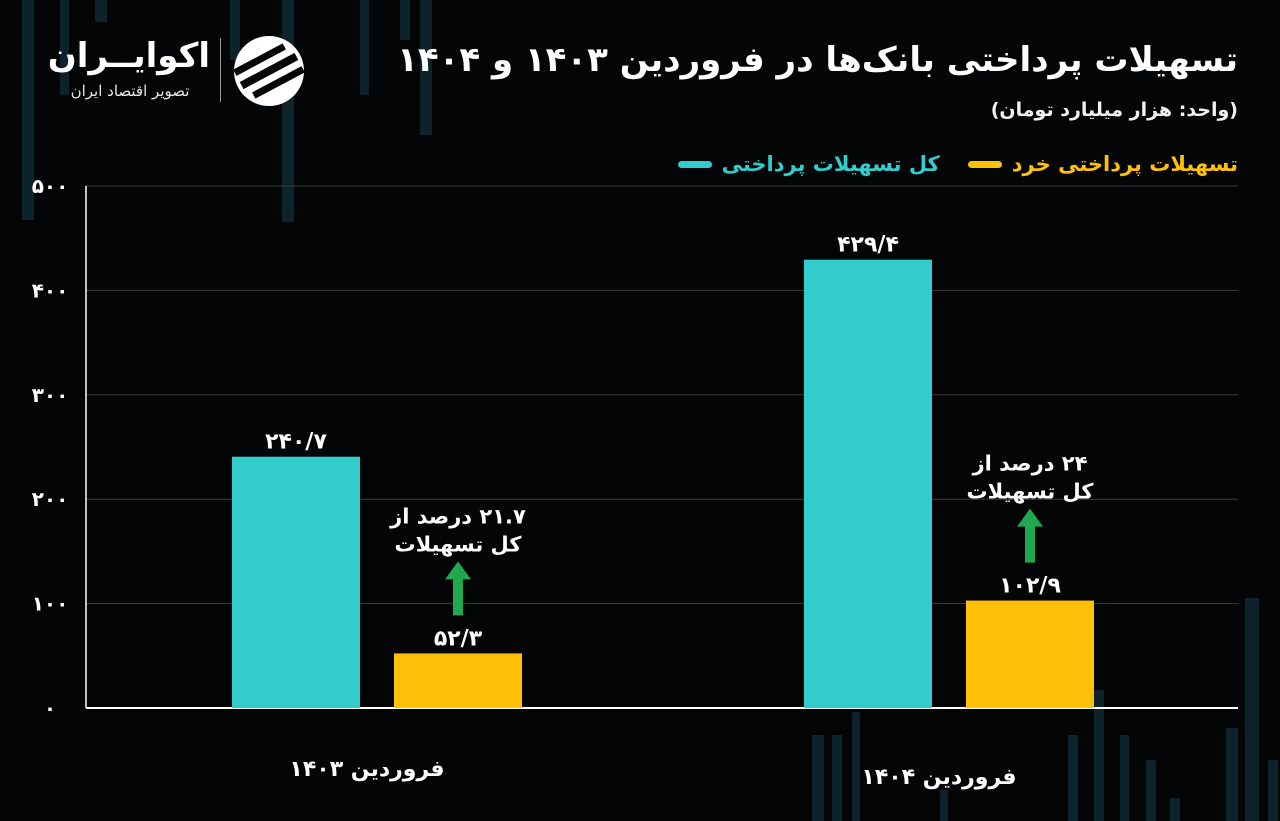  I want to click on legend-label-total: کل تسهیلات پرداختی, so click(830, 164).